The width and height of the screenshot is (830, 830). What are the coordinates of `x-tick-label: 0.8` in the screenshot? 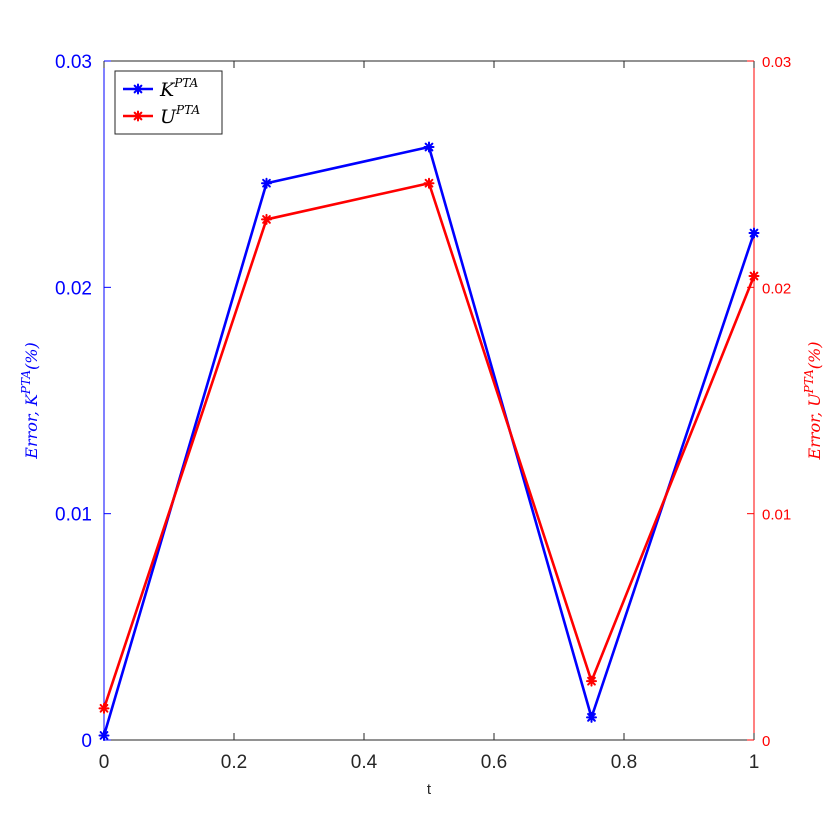 It's located at (624, 762).